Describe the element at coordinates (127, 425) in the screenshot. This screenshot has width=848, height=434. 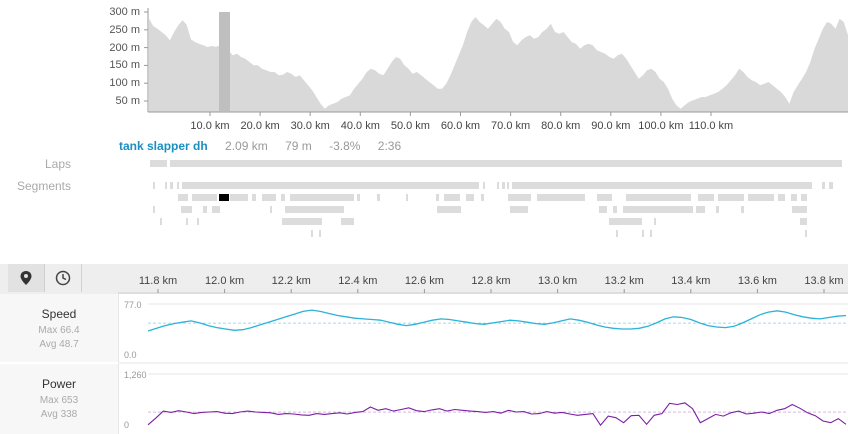
I see `power-scale-min: 0` at that location.